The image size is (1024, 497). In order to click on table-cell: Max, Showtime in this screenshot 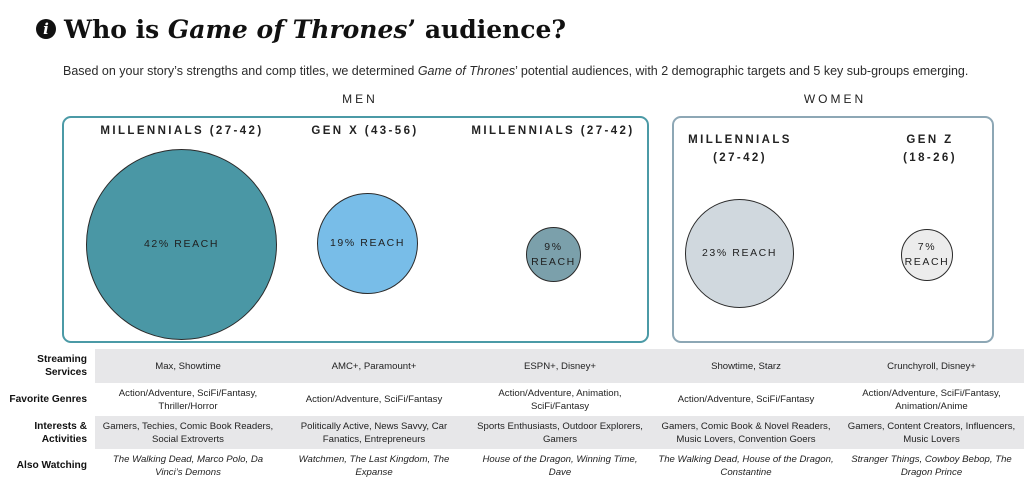, I will do `click(188, 366)`.